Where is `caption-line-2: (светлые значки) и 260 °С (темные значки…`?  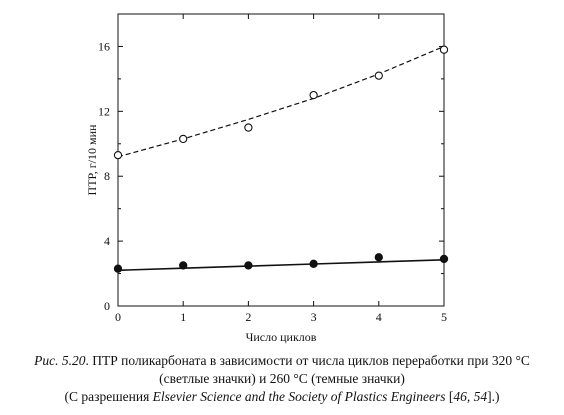
caption-line-2: (светлые значки) и 260 °С (темные значки… is located at coordinates (282, 378).